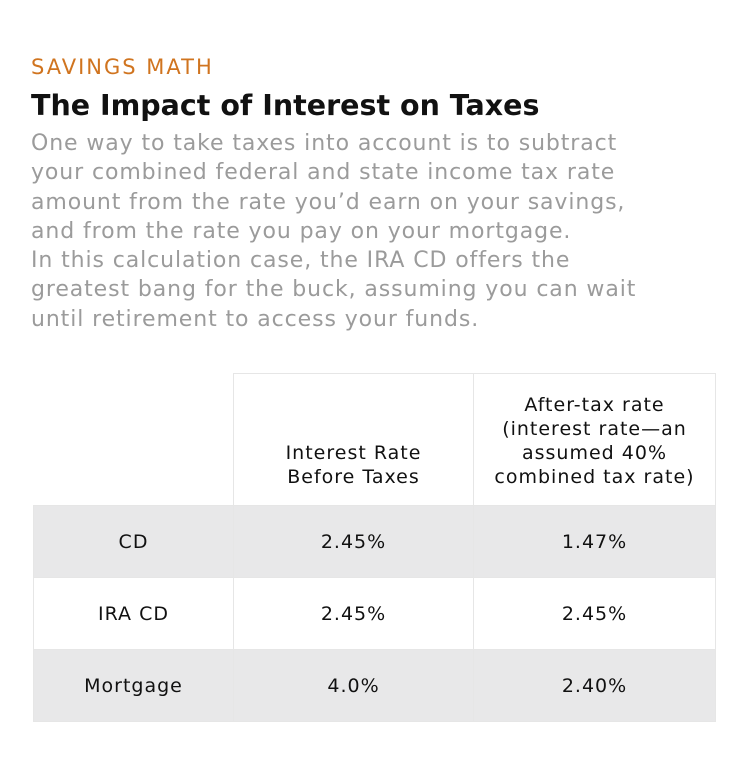  Describe the element at coordinates (594, 405) in the screenshot. I see `header-line: After-tax rate` at that location.